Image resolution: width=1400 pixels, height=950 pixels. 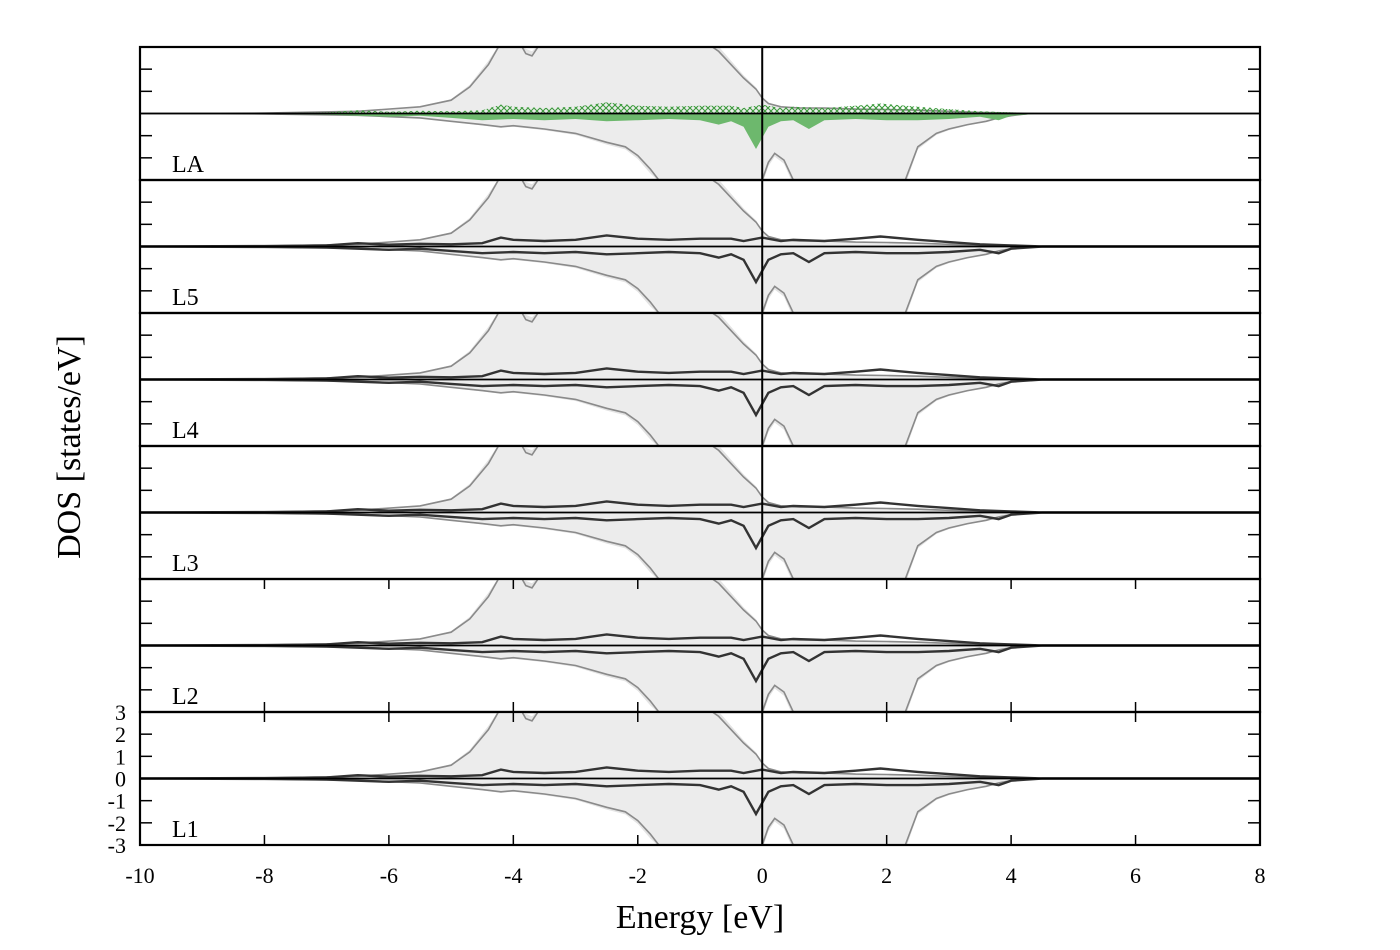 I want to click on x-tick-label: -8, so click(x=264, y=875).